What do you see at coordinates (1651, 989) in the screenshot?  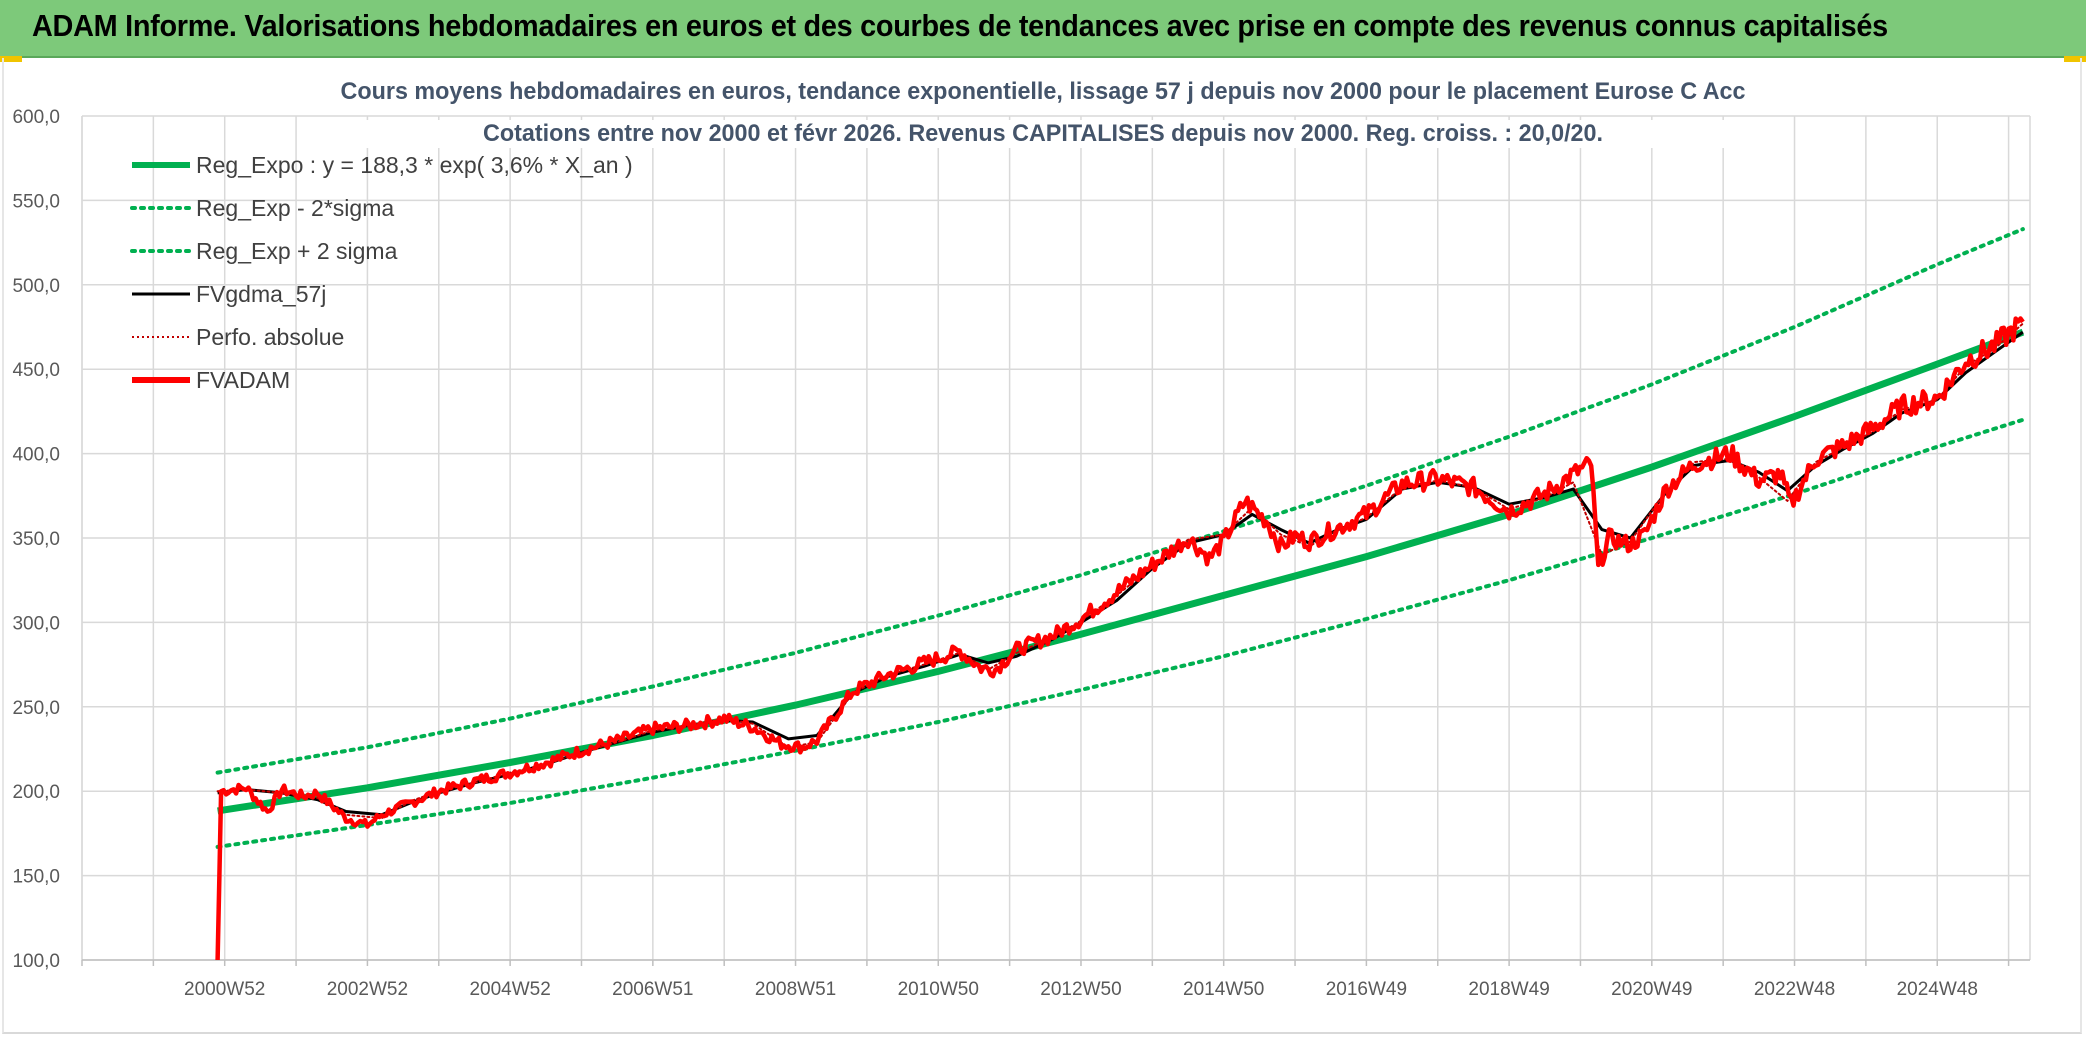 I see `x-tick-label: 2020W49` at bounding box center [1651, 989].